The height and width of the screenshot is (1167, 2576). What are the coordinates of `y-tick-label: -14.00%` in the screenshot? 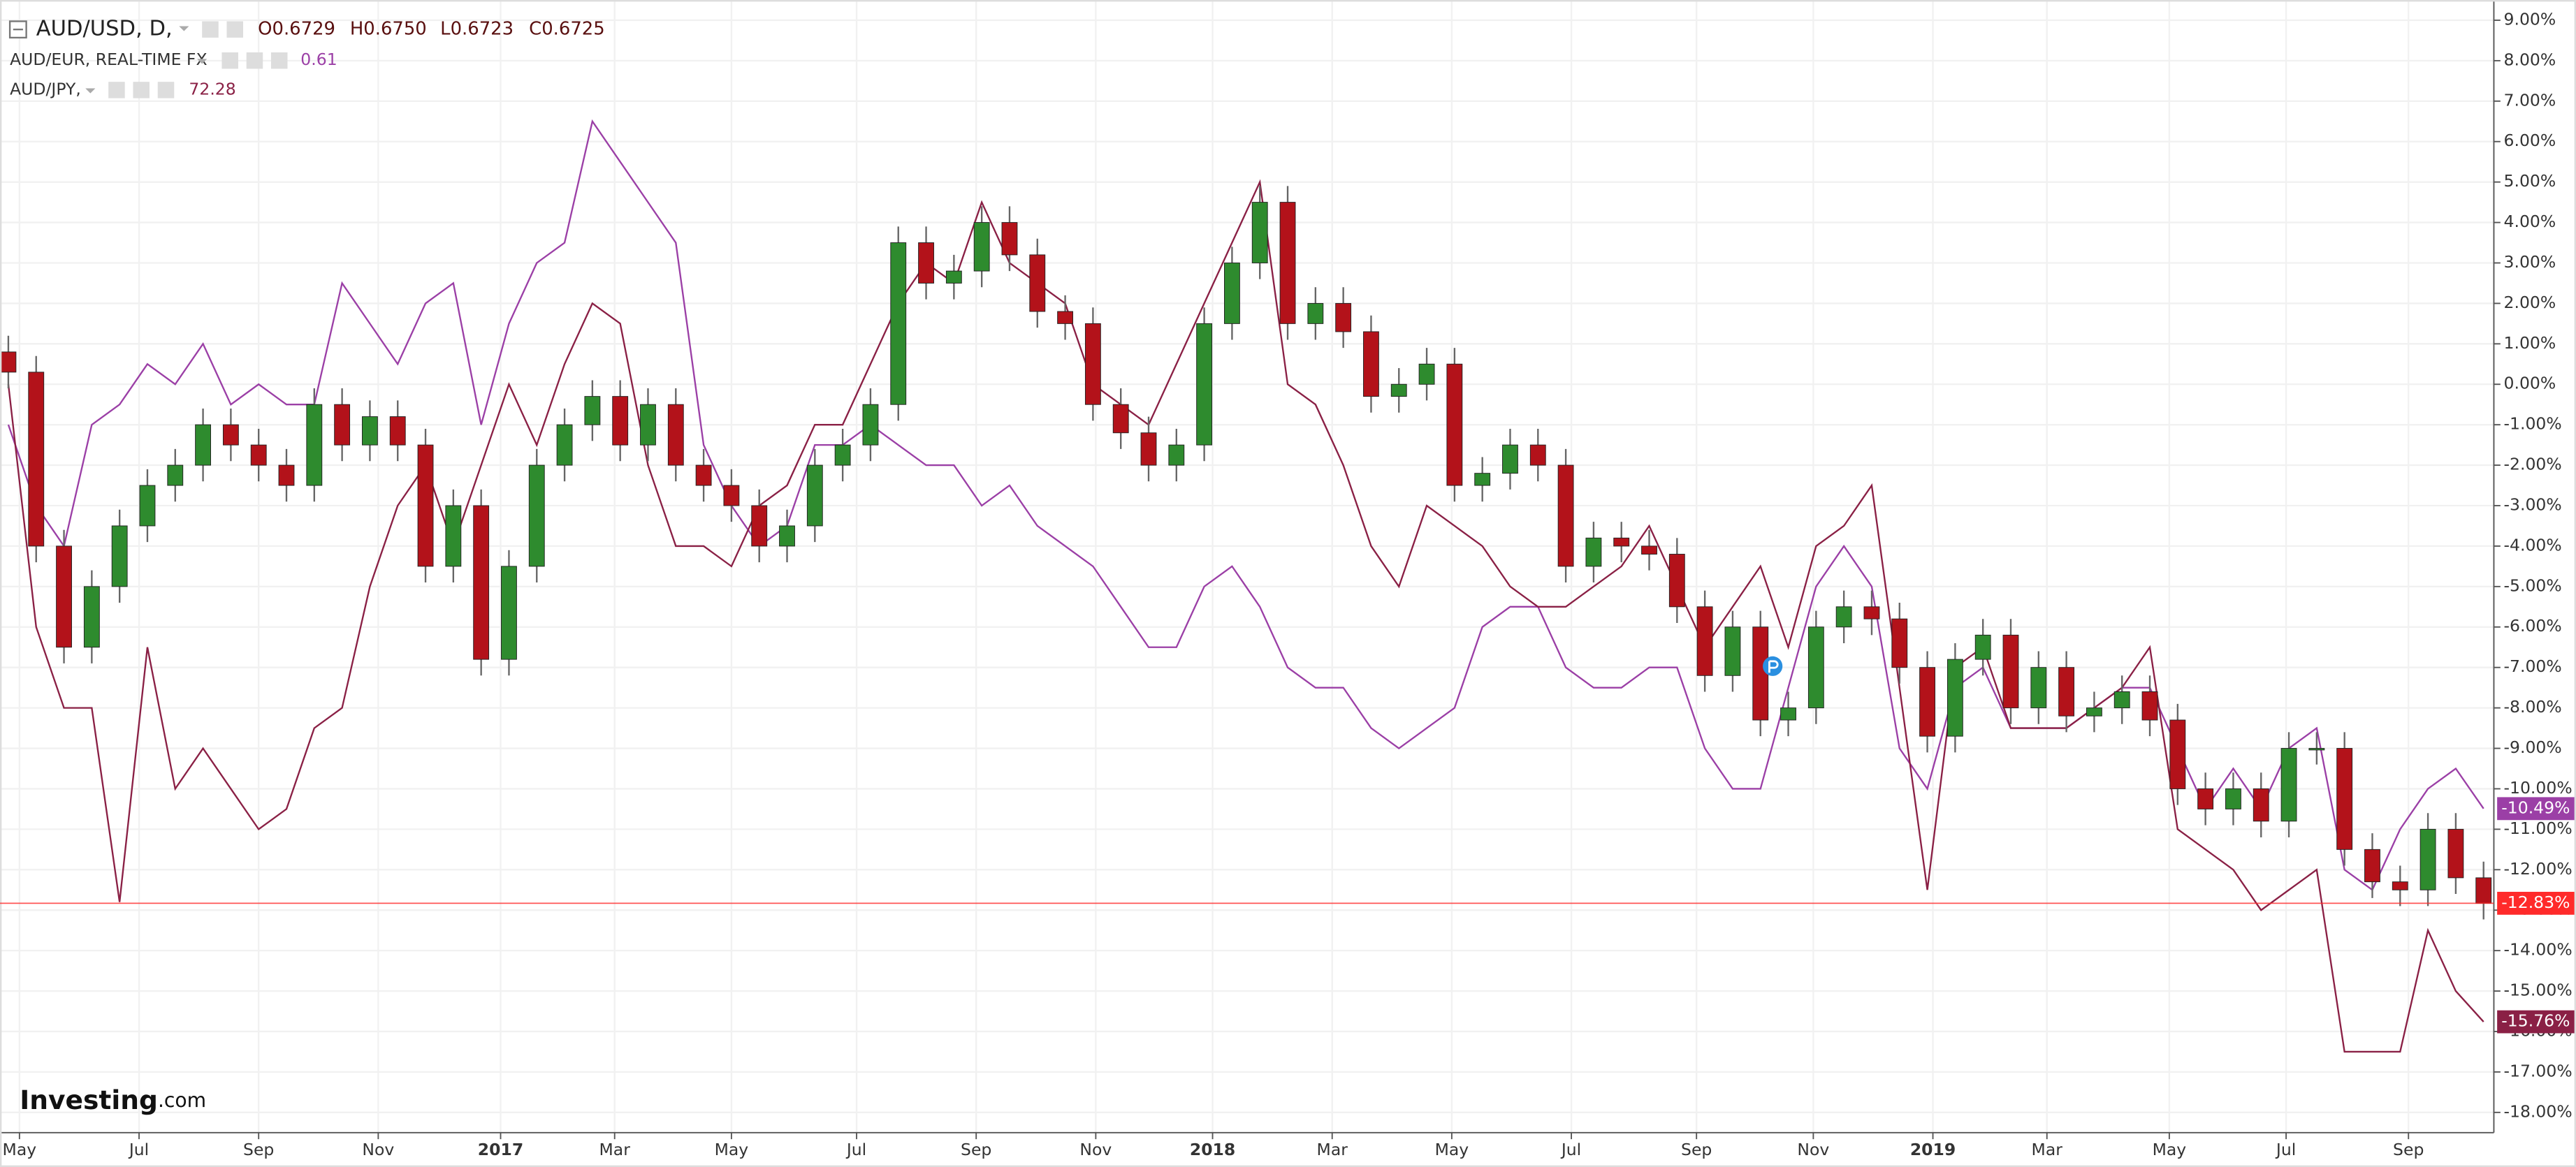 It's located at (2538, 950).